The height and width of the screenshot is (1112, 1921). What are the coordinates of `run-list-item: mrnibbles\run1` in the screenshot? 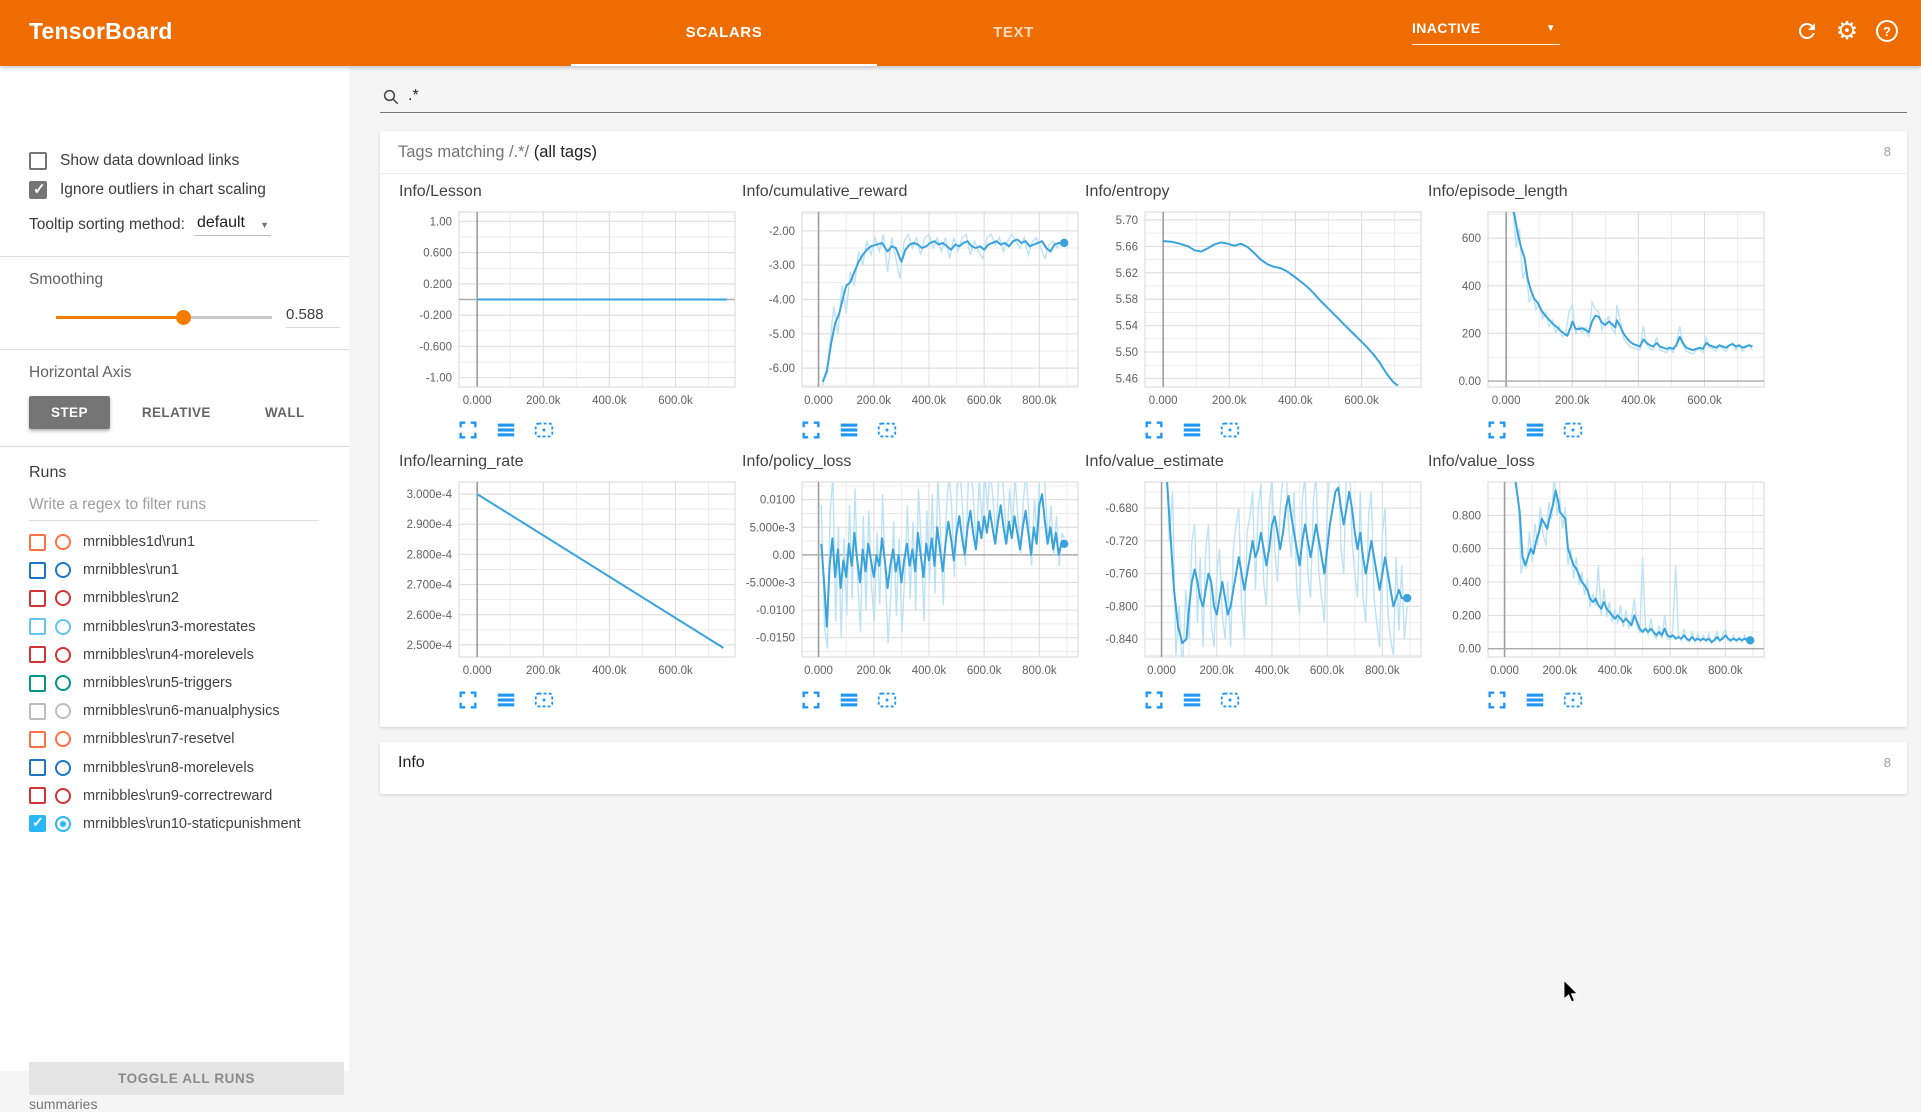 It's located at (184, 570).